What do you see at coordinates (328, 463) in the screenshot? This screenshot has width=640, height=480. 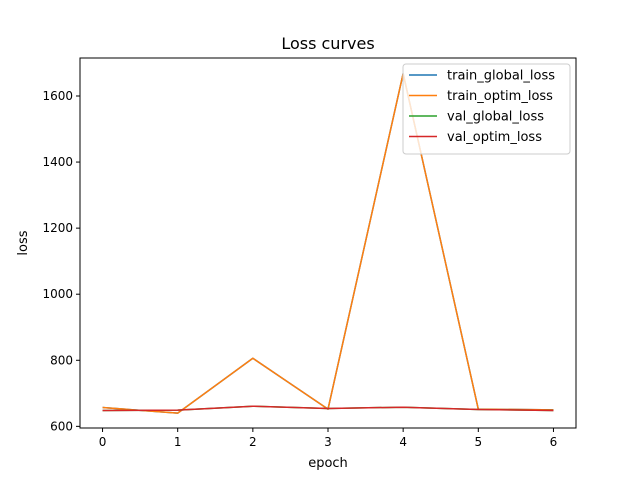 I see `x-axis-label: epoch` at bounding box center [328, 463].